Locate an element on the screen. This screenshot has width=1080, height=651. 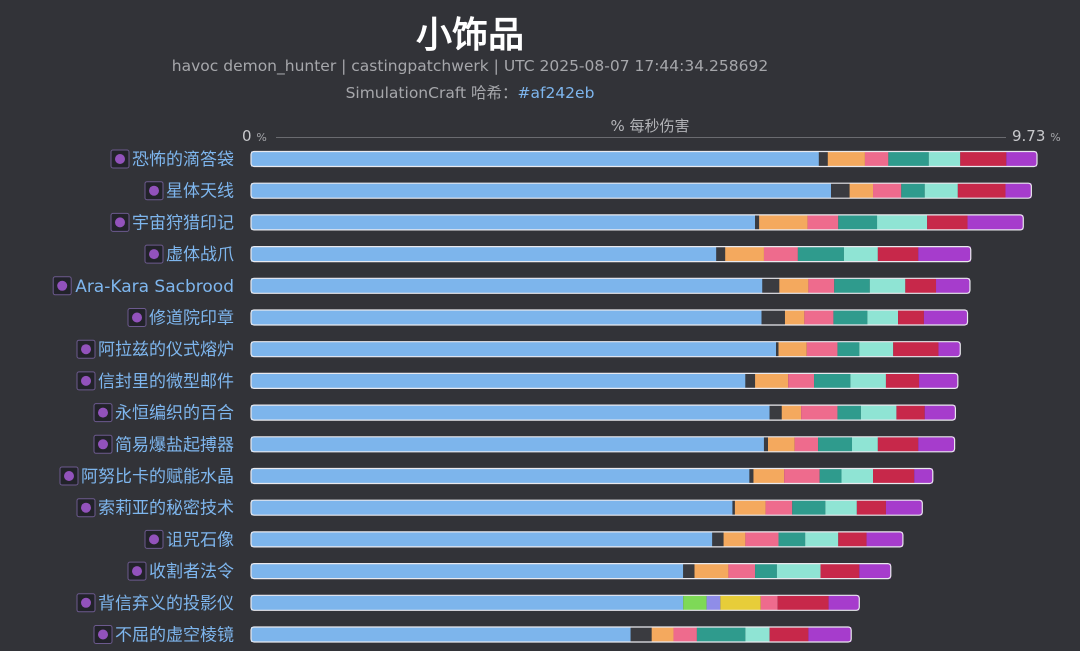
cursed-statue-icon is located at coordinates (154, 539).